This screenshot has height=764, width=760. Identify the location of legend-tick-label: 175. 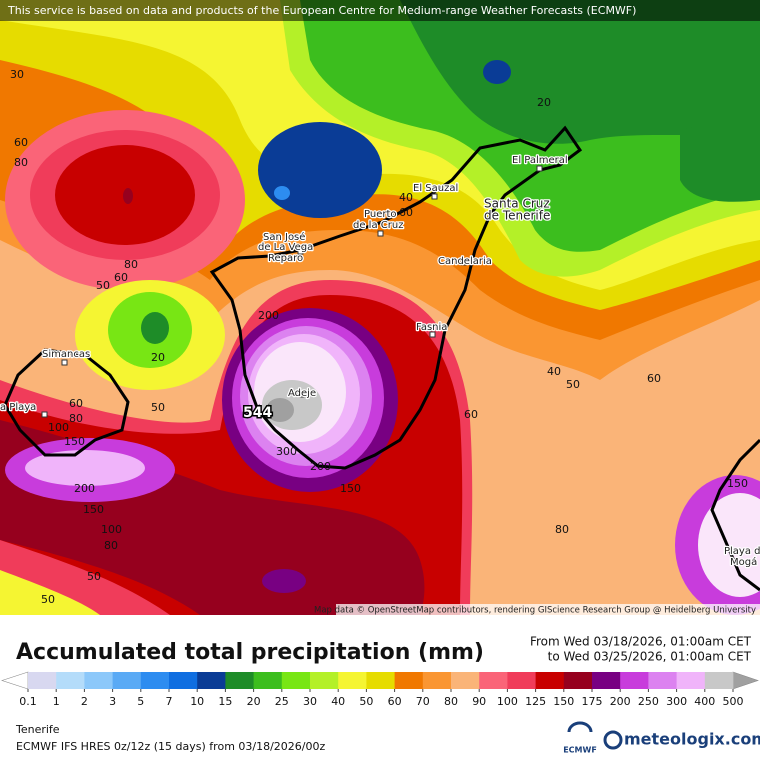
(592, 701).